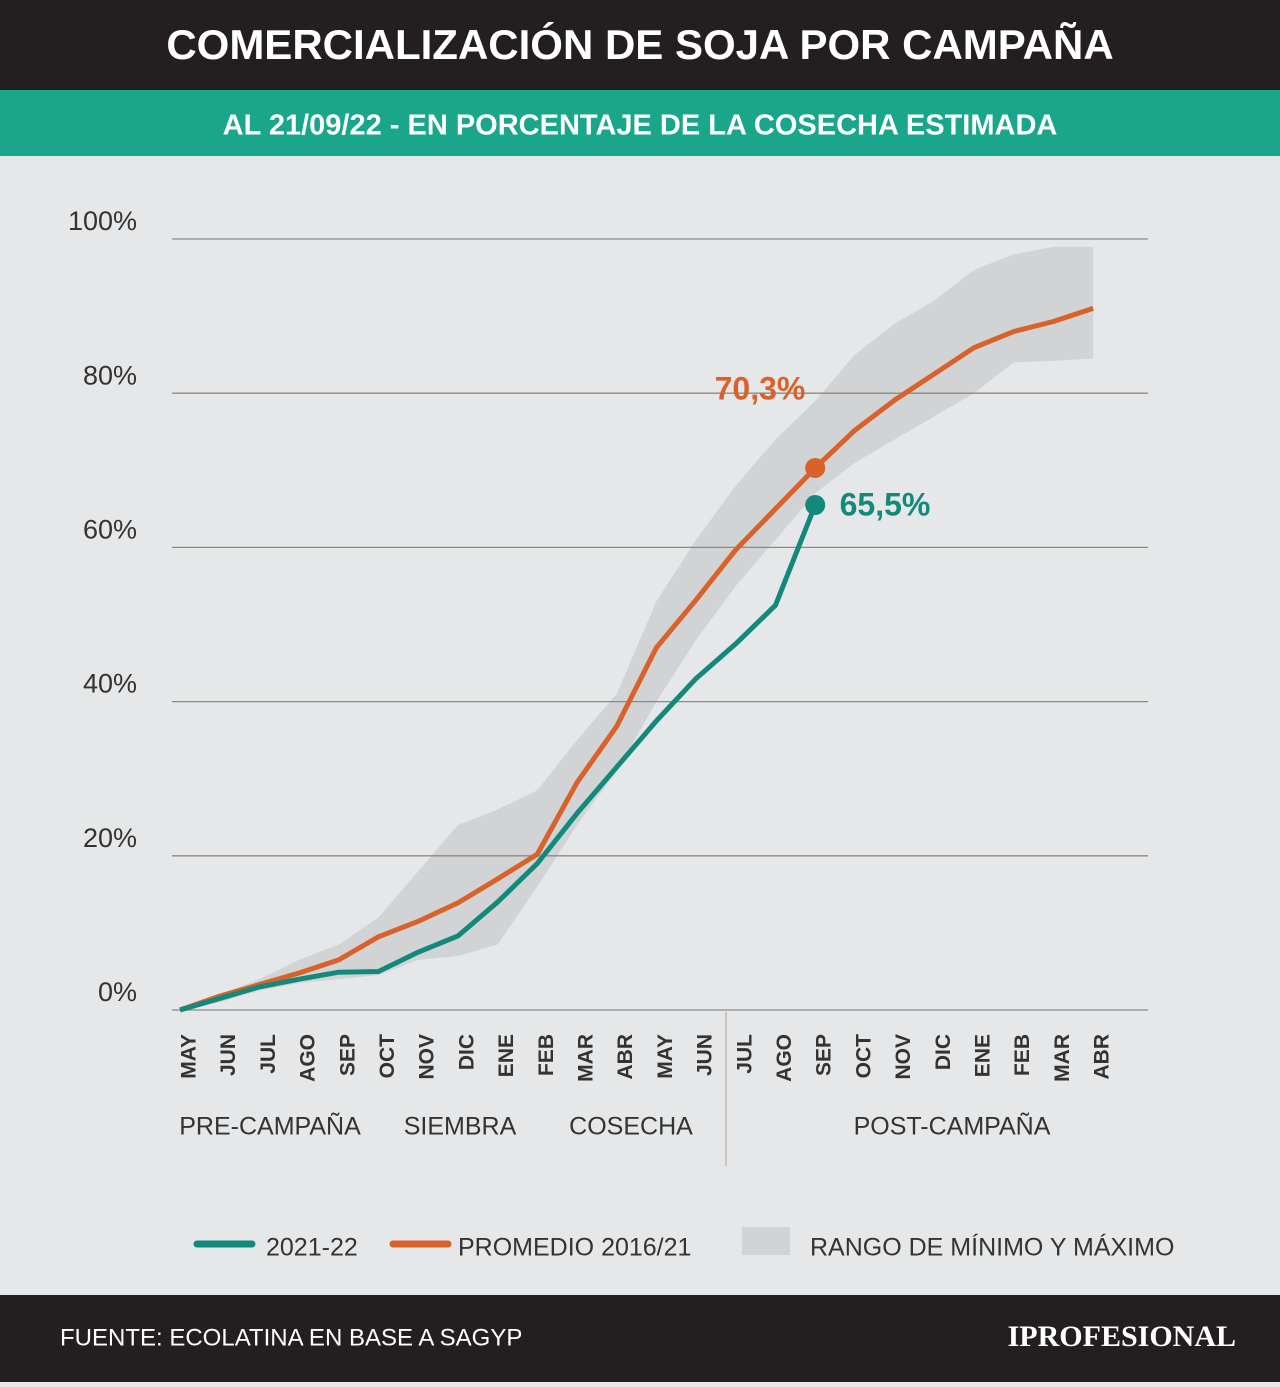 The height and width of the screenshot is (1387, 1280). I want to click on subtitle-bar, so click(640, 123).